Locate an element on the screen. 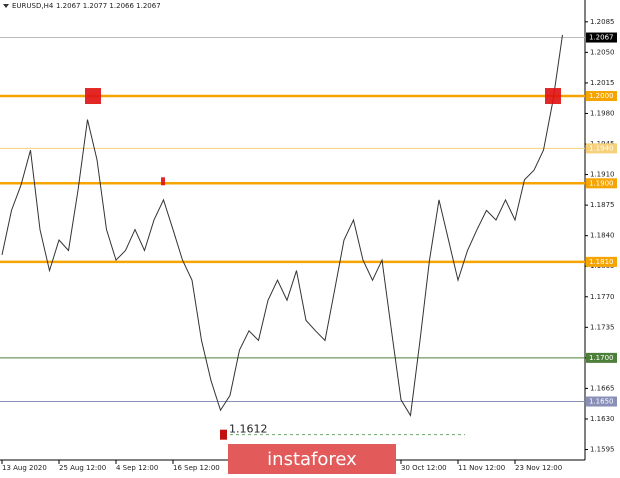 Image resolution: width=620 pixels, height=478 pixels. y-tick-label: 1.1875 is located at coordinates (602, 205).